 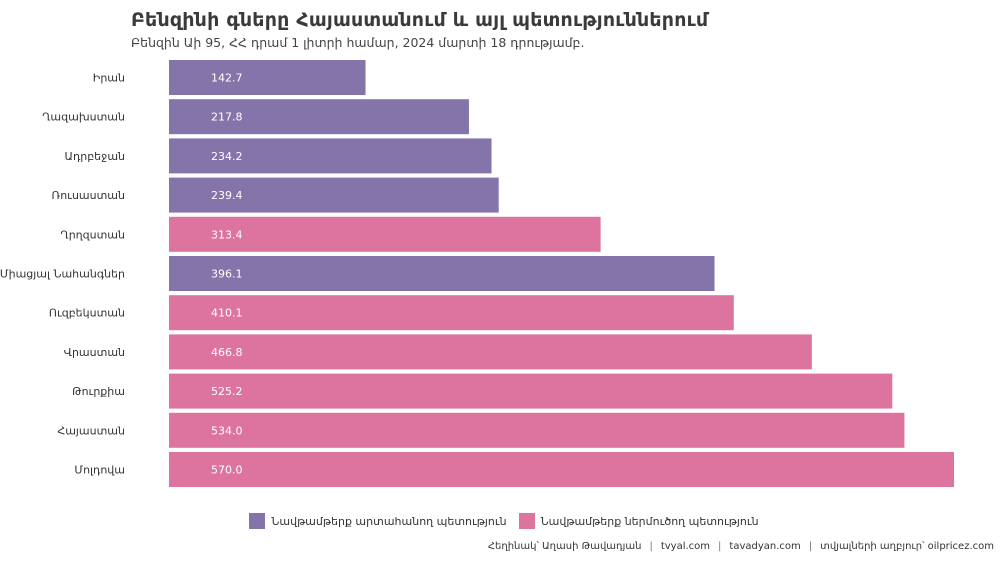 What do you see at coordinates (227, 274) in the screenshot?
I see `value-label-6: 396.1` at bounding box center [227, 274].